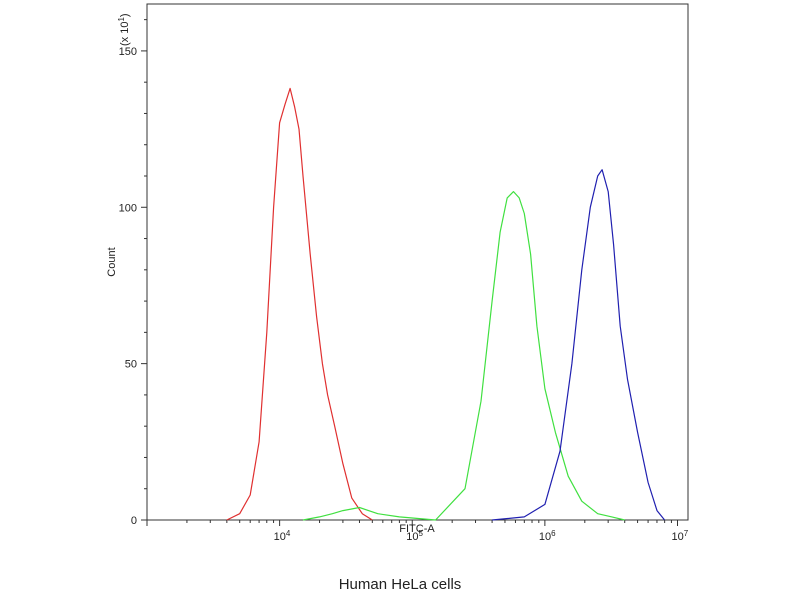 This screenshot has height=600, width=800. I want to click on x-axis-title: FITC-A, so click(417, 529).